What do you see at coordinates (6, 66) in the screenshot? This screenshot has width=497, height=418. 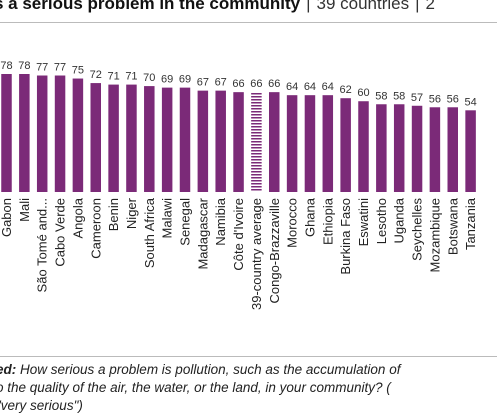 I see `value-label-gabon: 78` at bounding box center [6, 66].